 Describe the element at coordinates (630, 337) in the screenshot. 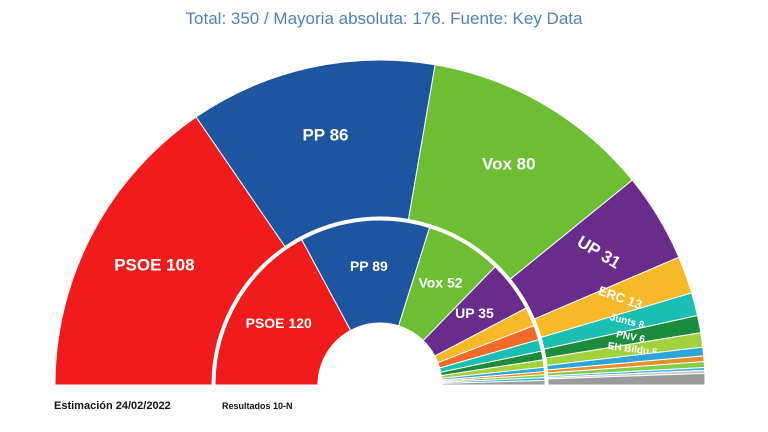

I see `outer-seat-label-pnv: PNV 6` at that location.